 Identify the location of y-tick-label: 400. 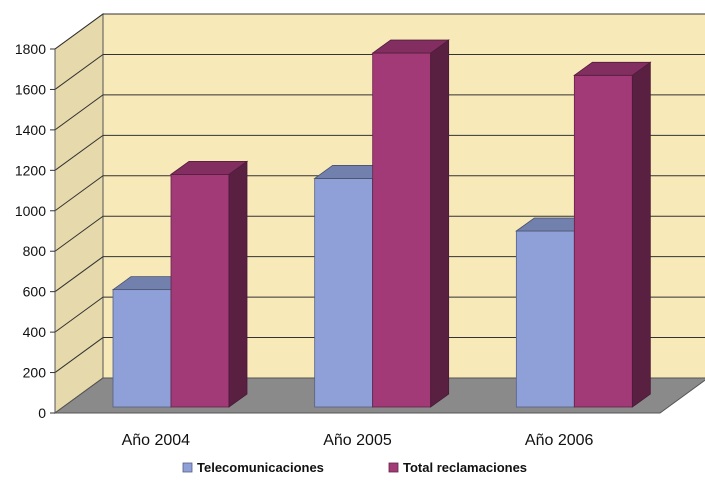
(35, 332).